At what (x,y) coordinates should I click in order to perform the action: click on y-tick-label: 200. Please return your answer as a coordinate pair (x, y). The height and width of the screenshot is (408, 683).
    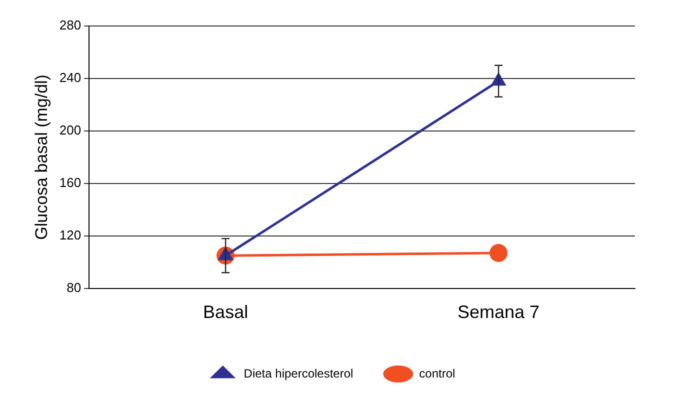
    Looking at the image, I should click on (70, 130).